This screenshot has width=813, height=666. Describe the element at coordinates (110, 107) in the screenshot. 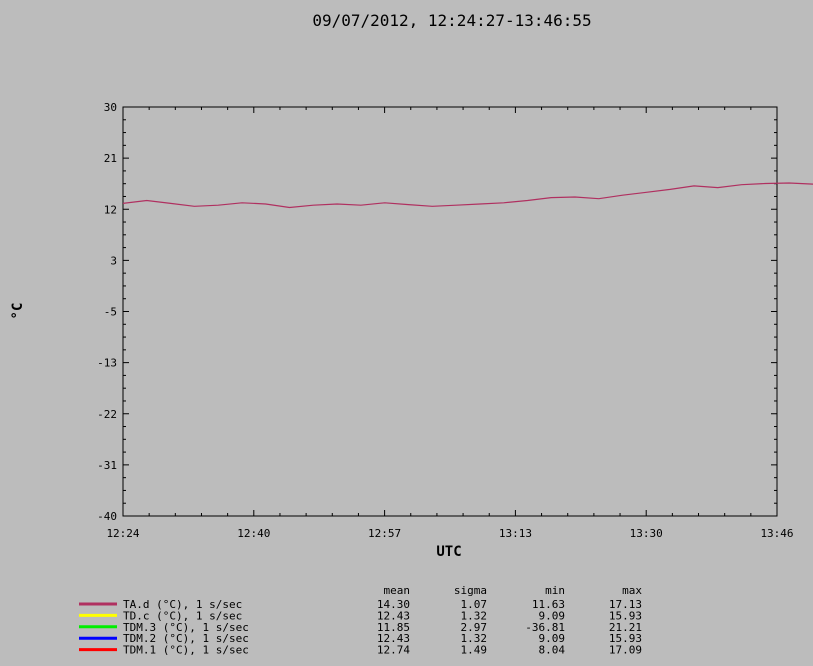

I see `y-tick-label: 30` at that location.